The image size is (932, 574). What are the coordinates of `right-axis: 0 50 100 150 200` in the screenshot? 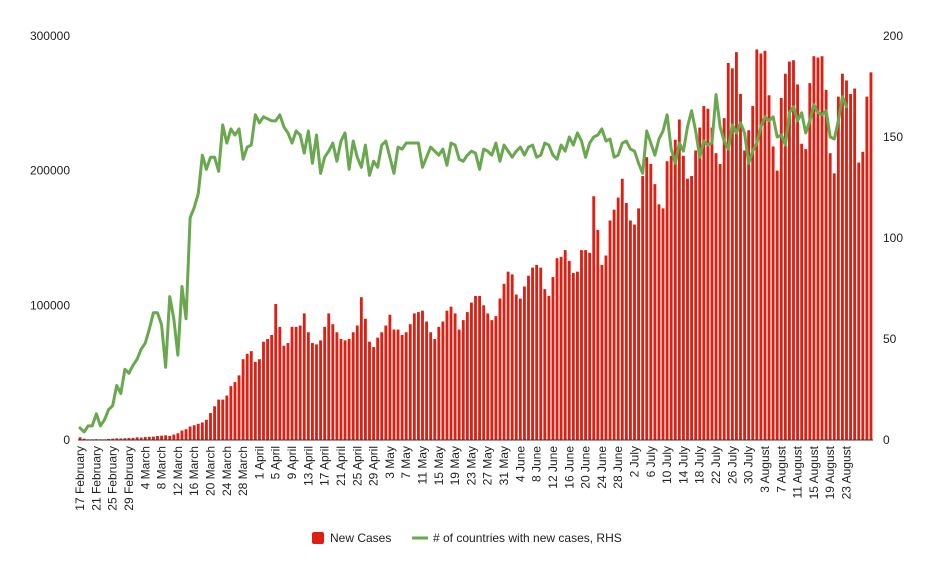 It's located at (893, 238).